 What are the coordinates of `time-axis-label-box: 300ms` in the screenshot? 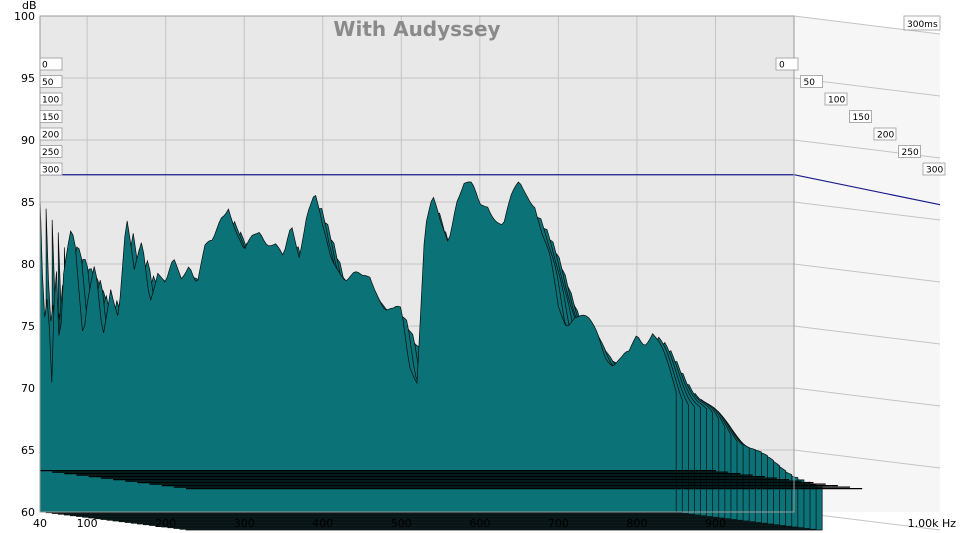 It's located at (922, 23).